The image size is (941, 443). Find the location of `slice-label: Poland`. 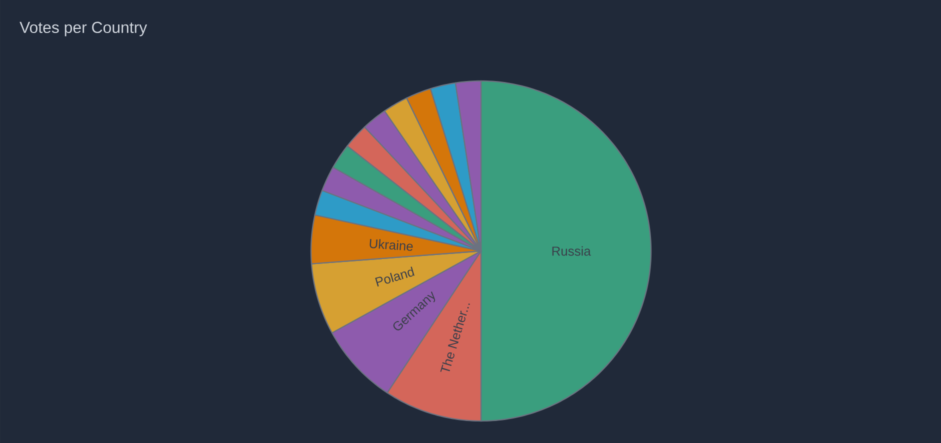

slice-label: Poland is located at coordinates (394, 276).